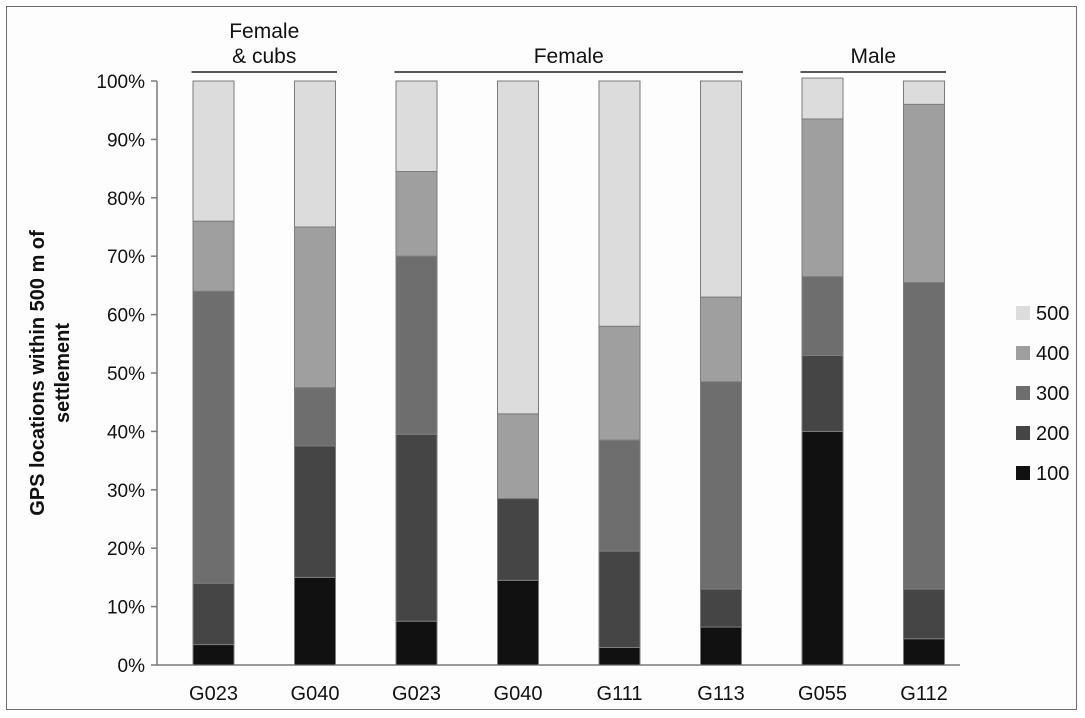 The height and width of the screenshot is (718, 1085). Describe the element at coordinates (126, 608) in the screenshot. I see `y-tick-label: 10%` at that location.